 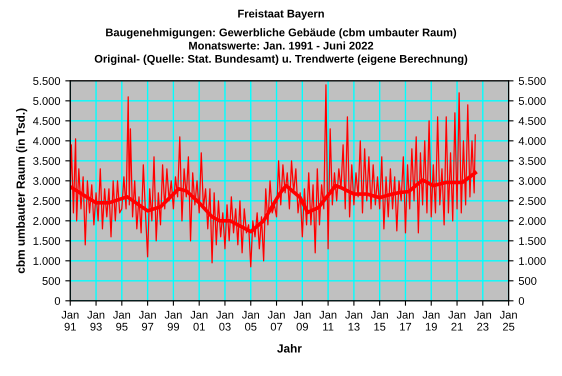 What do you see at coordinates (46, 221) in the screenshot?
I see `y-tick-label: 2.000` at bounding box center [46, 221].